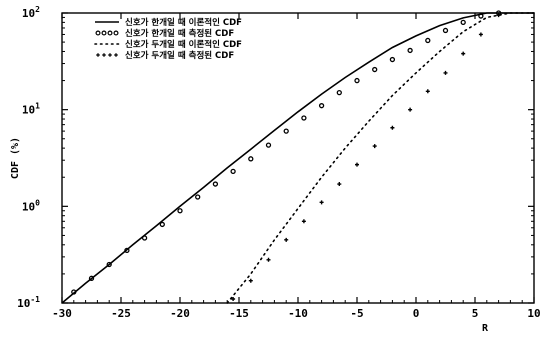 This screenshot has width=545, height=338. I want to click on x-tick-label: -20, so click(180, 313).